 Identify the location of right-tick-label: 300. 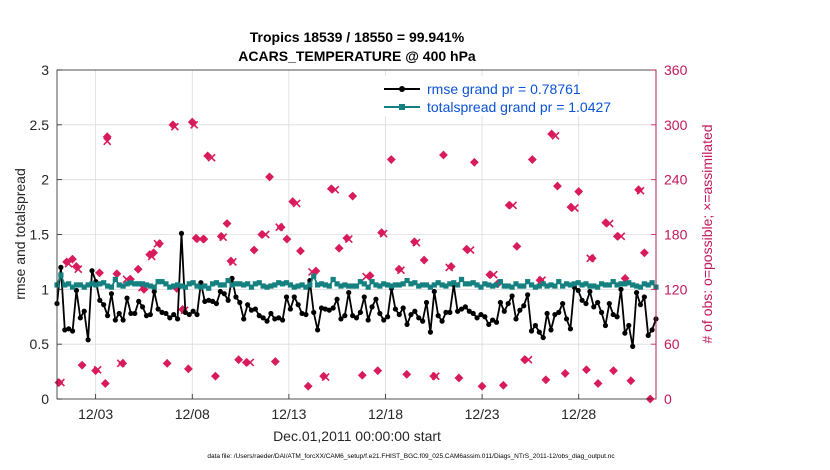
(676, 125).